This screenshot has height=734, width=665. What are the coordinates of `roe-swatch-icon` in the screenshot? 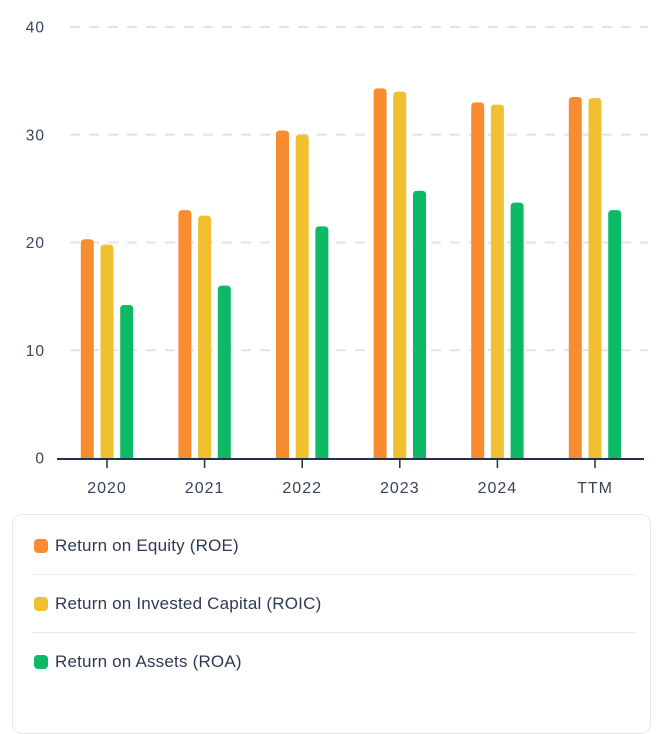 It's located at (41, 545).